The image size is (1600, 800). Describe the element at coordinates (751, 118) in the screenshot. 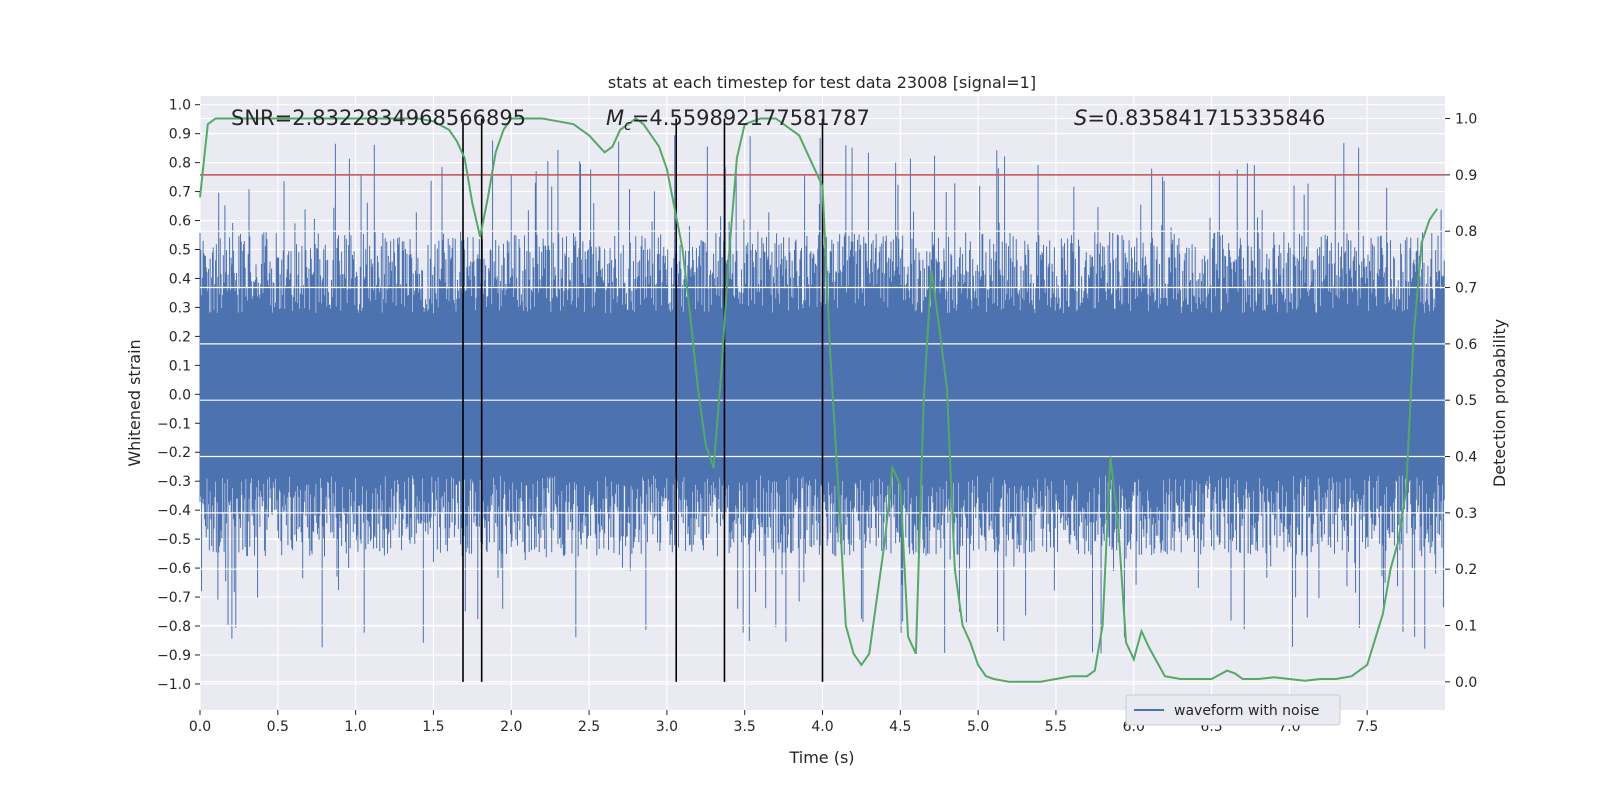

I see `annotation-mc-value: =4.559892177581787` at that location.